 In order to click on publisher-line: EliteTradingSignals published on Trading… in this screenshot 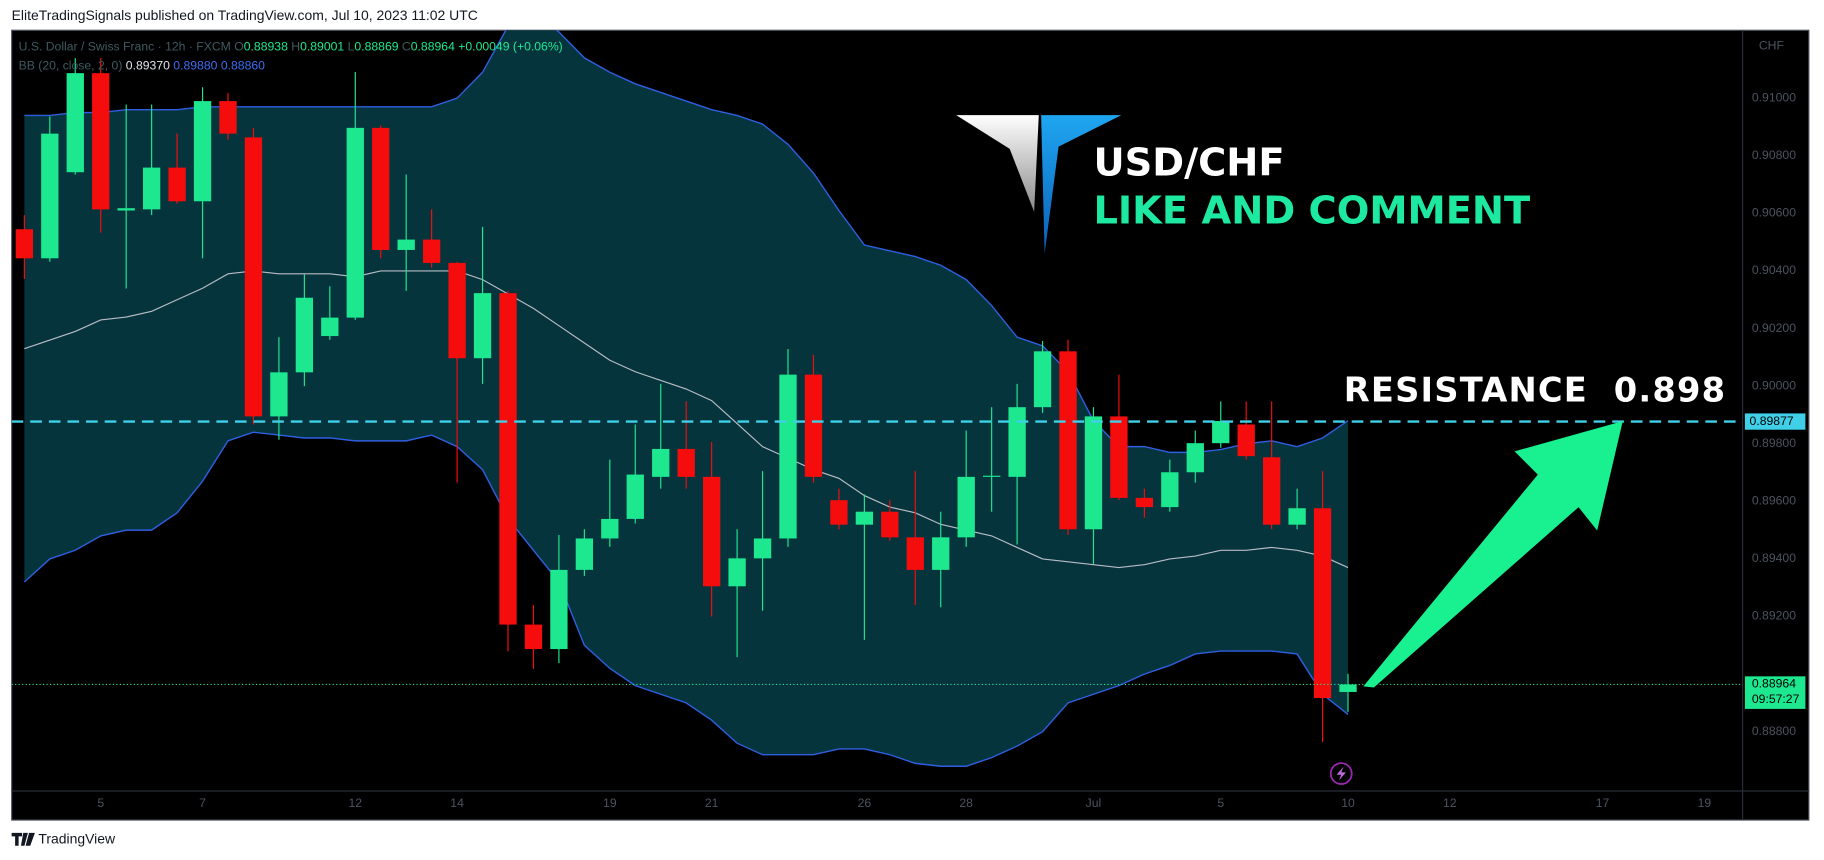, I will do `click(245, 15)`.